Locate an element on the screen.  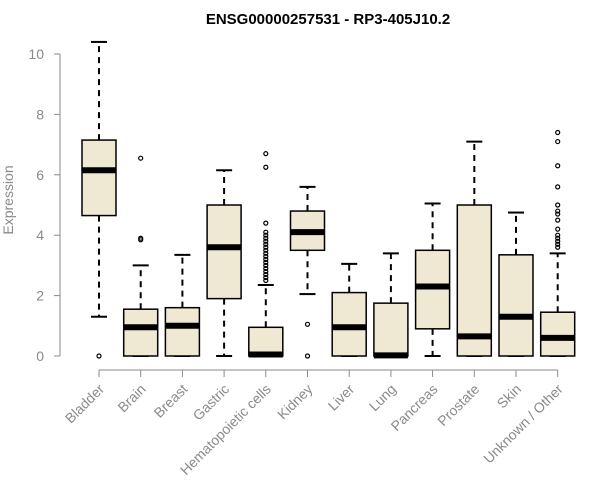
y-tick-label: 2 is located at coordinates (40, 296).